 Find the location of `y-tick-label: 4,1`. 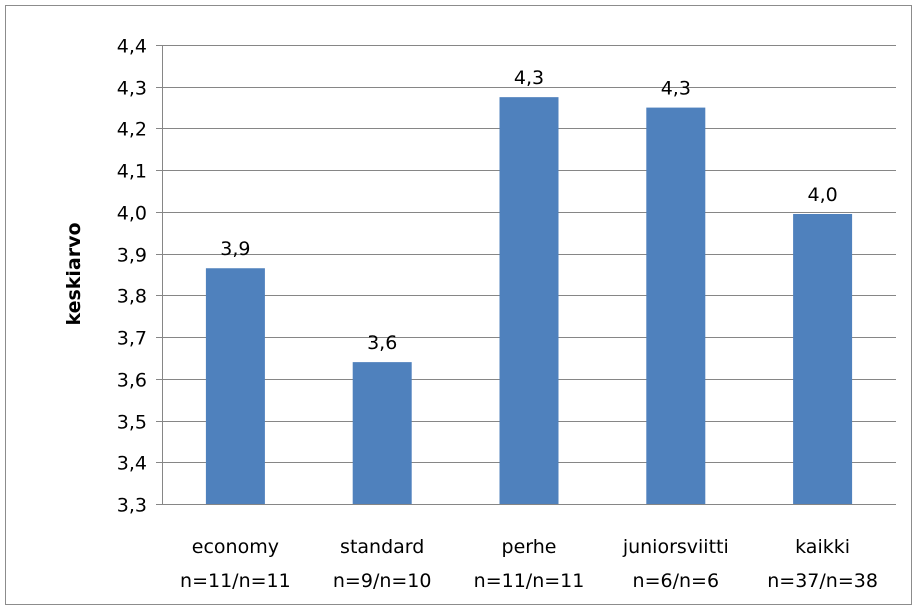

y-tick-label: 4,1 is located at coordinates (132, 172).